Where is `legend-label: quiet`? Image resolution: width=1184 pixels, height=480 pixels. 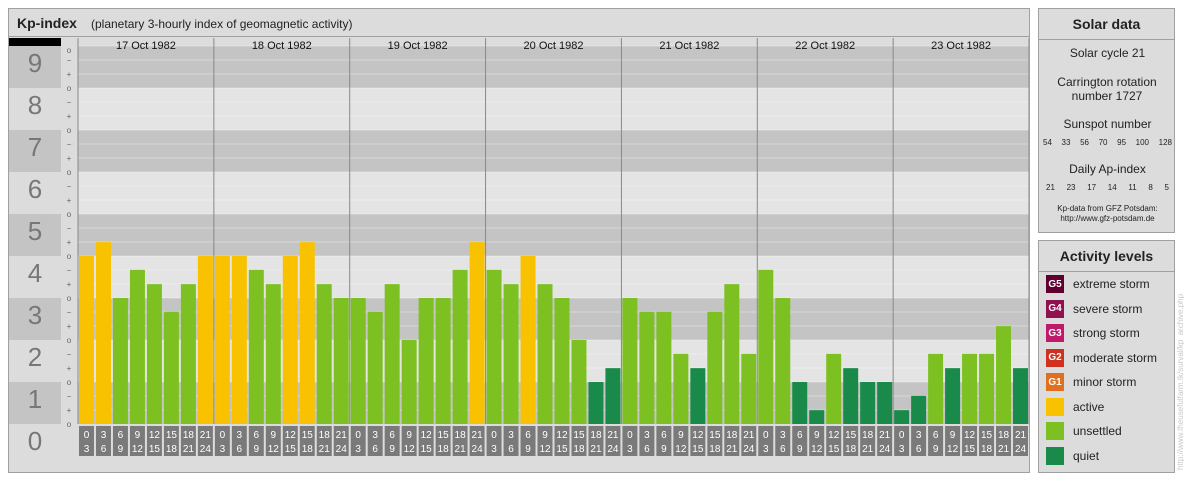
legend-label: quiet is located at coordinates (1086, 455).